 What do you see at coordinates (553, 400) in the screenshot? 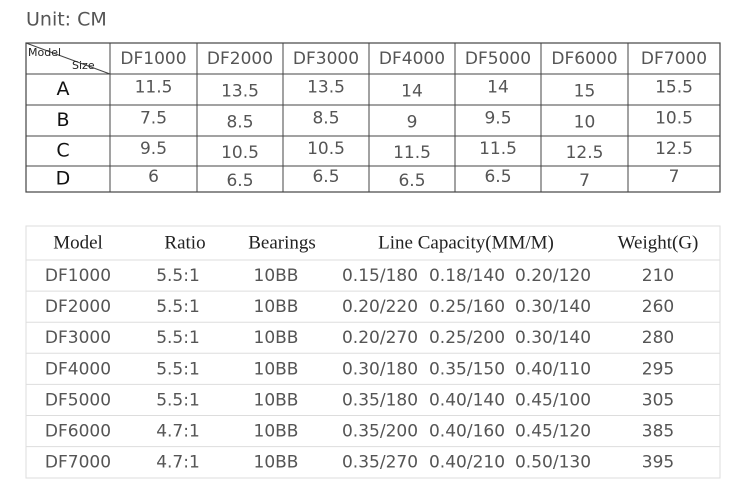
I see `cell: 0.45/100` at bounding box center [553, 400].